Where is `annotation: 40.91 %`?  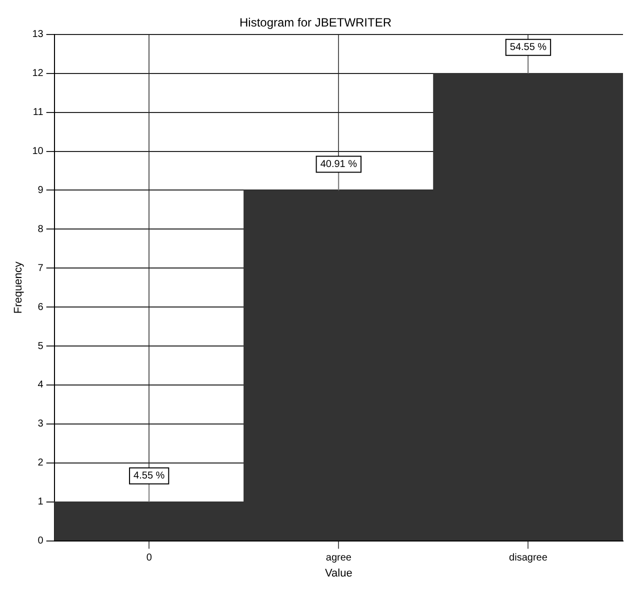 annotation: 40.91 % is located at coordinates (339, 164).